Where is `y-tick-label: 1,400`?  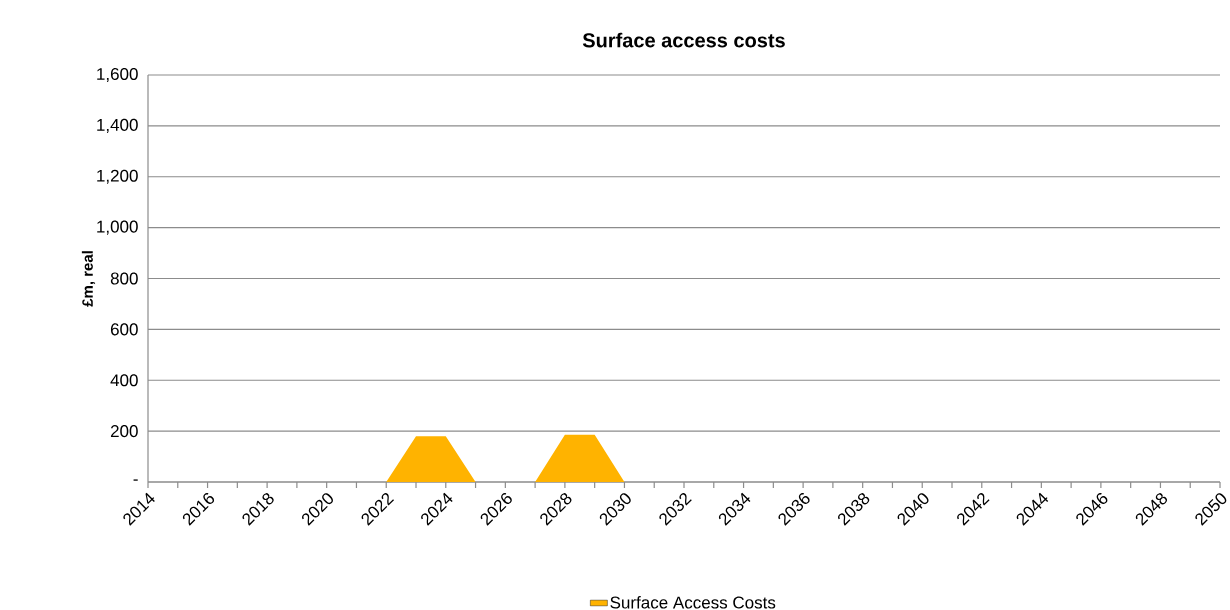
y-tick-label: 1,400 is located at coordinates (117, 125).